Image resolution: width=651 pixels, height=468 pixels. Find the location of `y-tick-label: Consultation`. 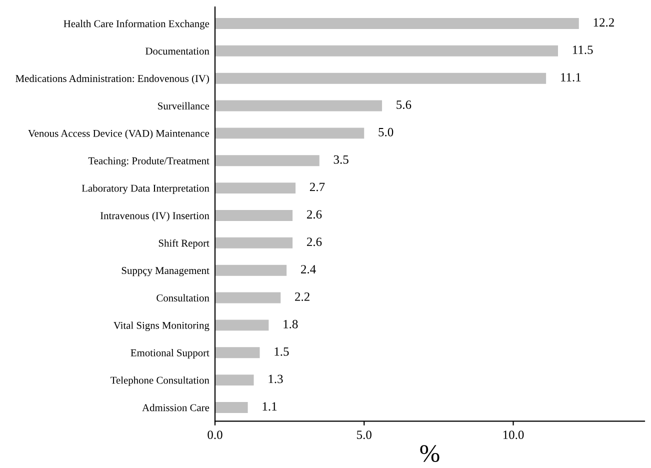

y-tick-label: Consultation is located at coordinates (183, 298).